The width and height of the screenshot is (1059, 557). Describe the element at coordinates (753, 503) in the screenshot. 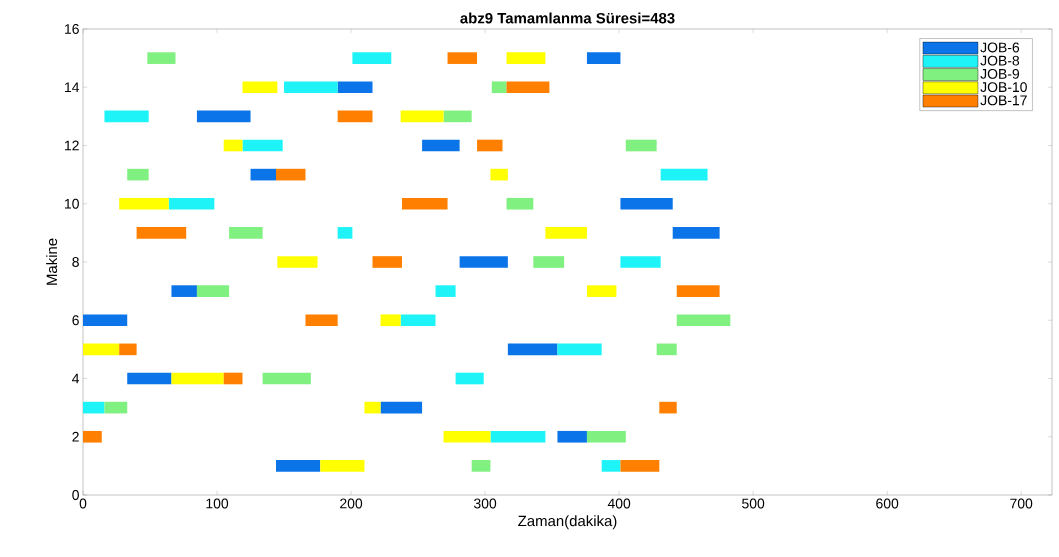

I see `x-tick-label: 500` at that location.